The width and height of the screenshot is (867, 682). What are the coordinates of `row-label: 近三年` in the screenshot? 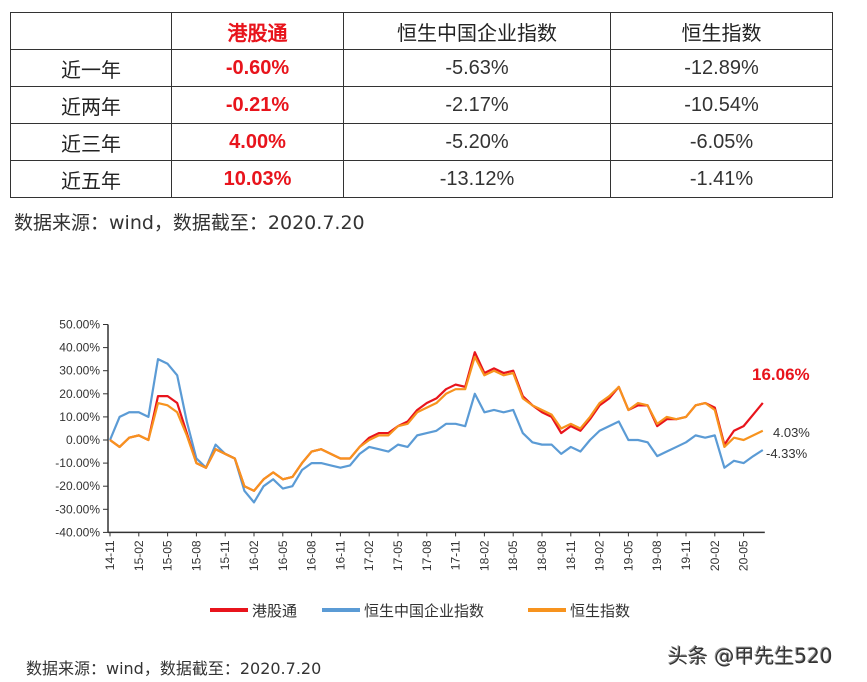 It's located at (91, 142).